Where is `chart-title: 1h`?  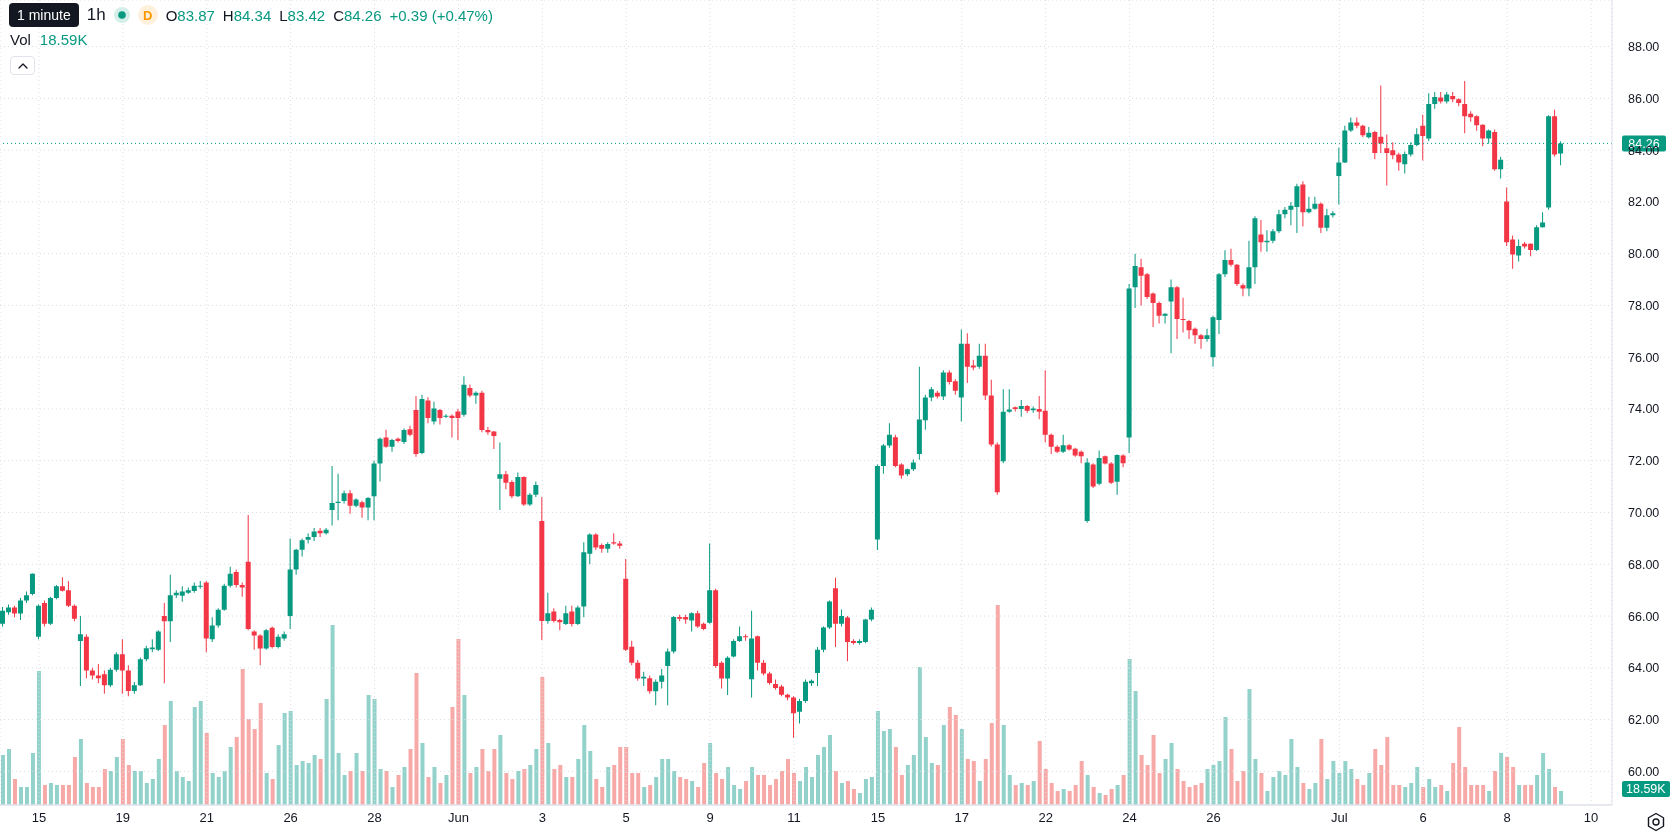
chart-title: 1h is located at coordinates (96, 14).